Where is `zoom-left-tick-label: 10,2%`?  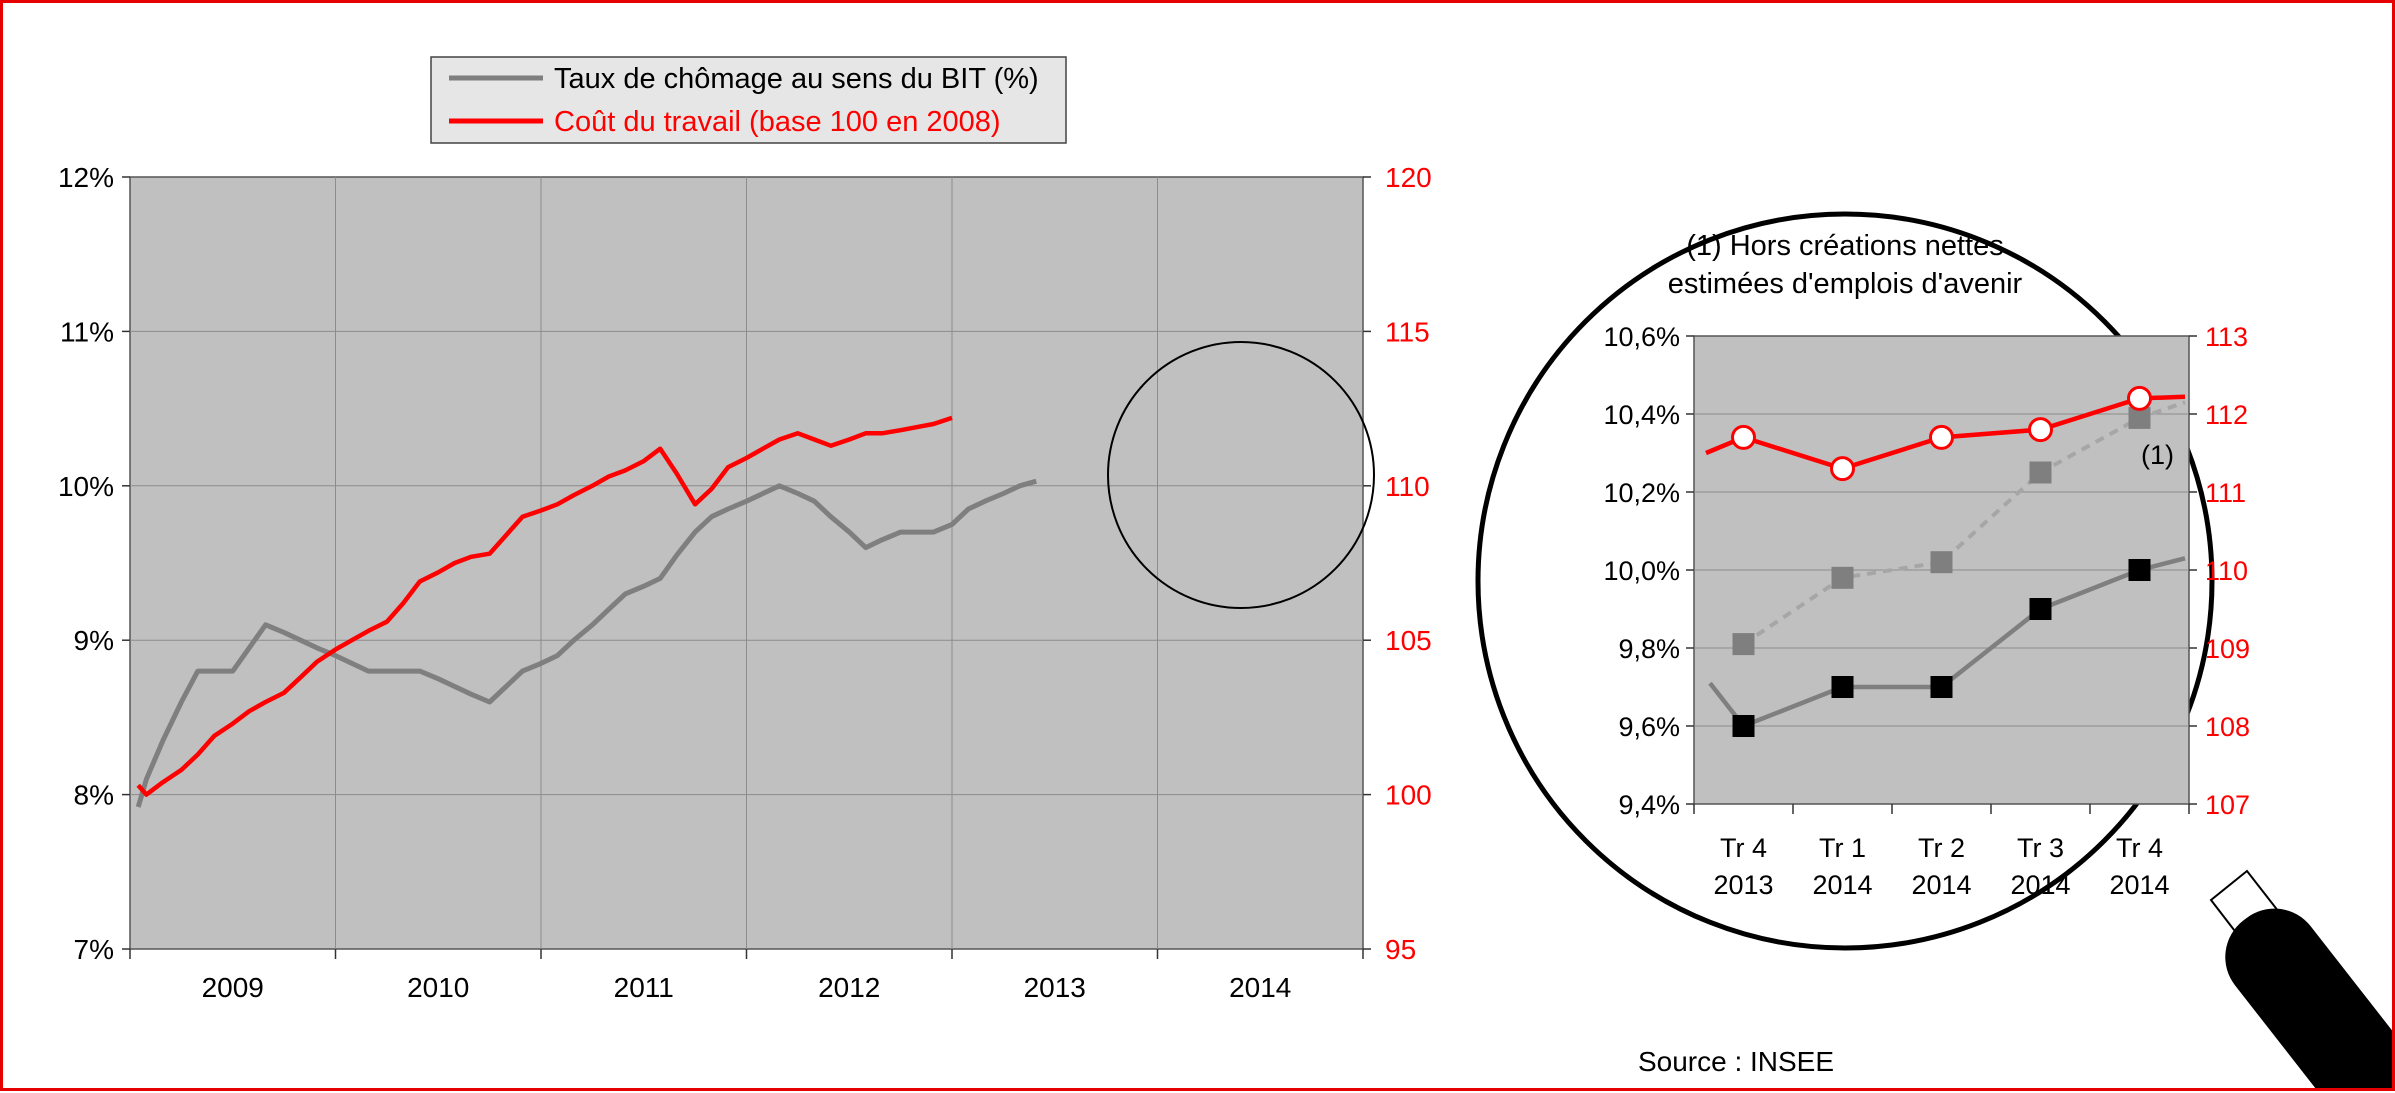
zoom-left-tick-label: 10,2% is located at coordinates (1641, 493).